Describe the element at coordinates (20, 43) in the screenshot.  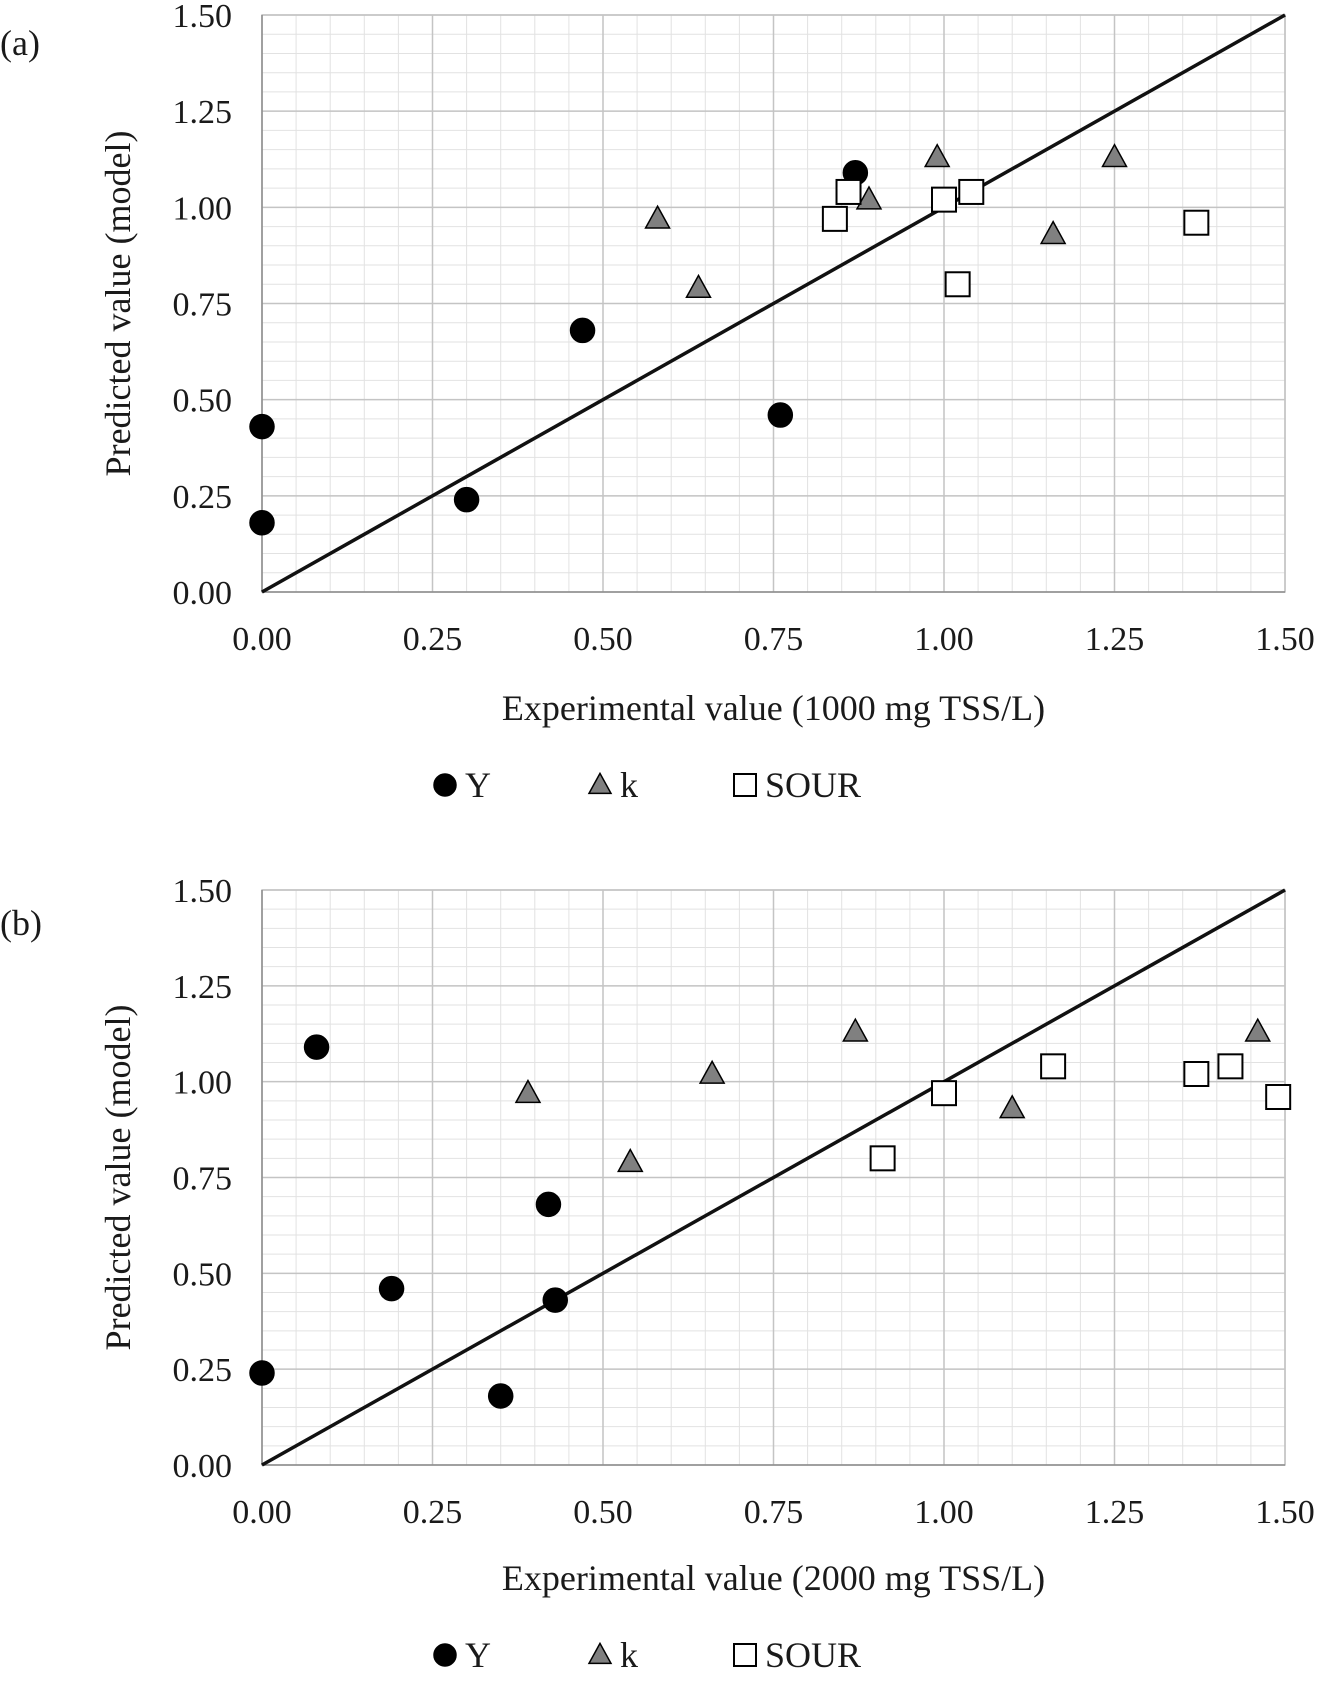
I see `panel-label: (a)` at that location.